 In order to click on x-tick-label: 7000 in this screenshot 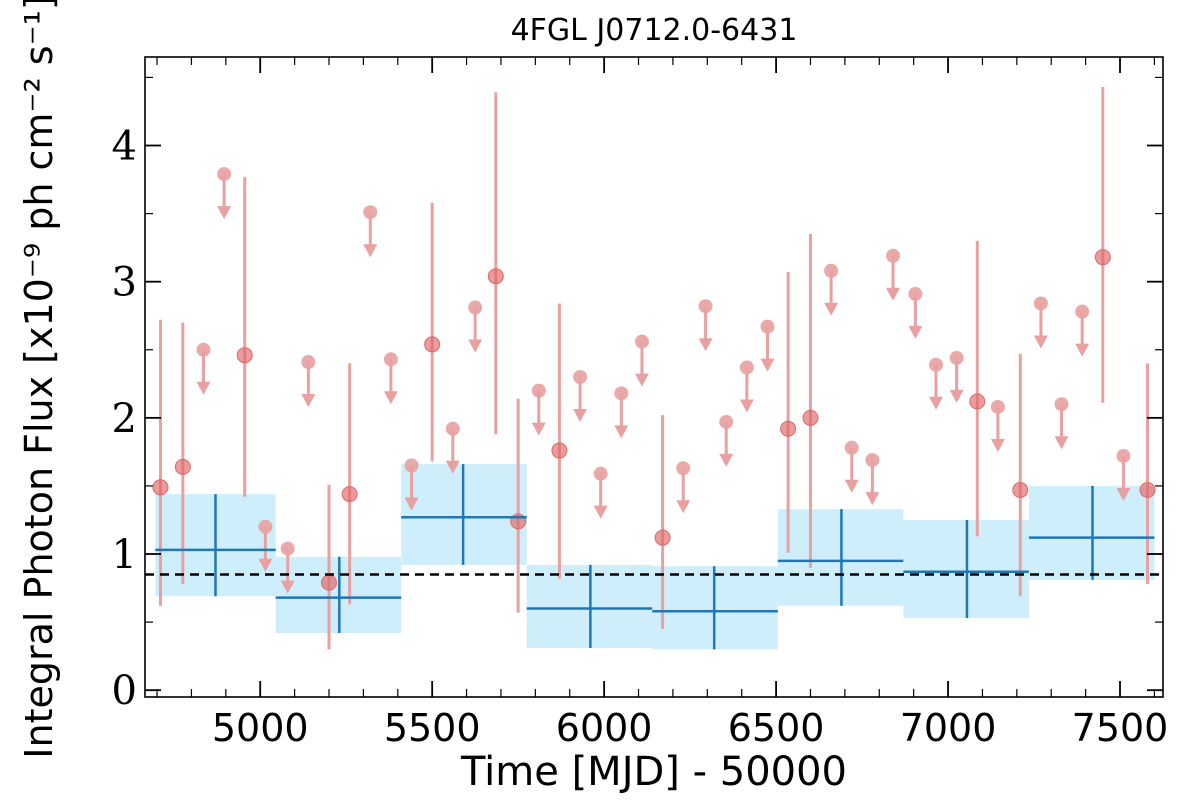, I will do `click(948, 728)`.